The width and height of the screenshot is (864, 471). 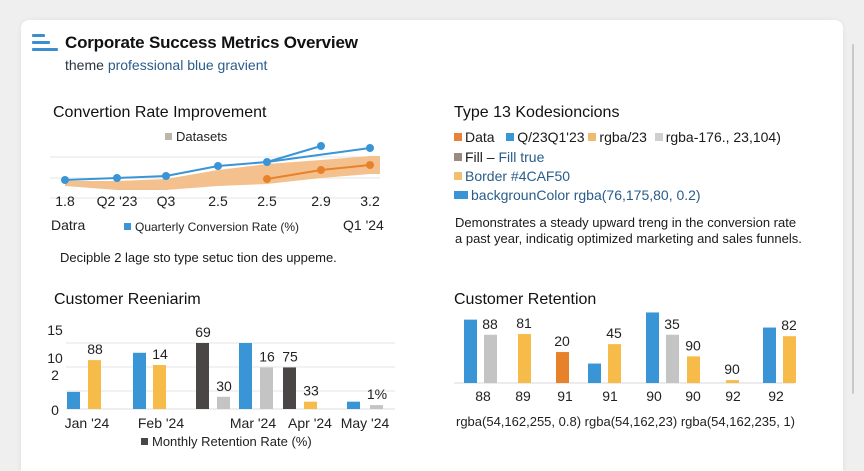 What do you see at coordinates (46, 44) in the screenshot?
I see `bar-list-icon` at bounding box center [46, 44].